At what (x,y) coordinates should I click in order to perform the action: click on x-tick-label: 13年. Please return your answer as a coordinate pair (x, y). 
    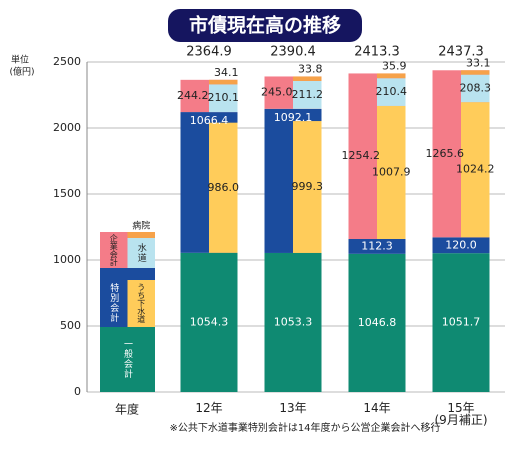
    Looking at the image, I should click on (292, 408).